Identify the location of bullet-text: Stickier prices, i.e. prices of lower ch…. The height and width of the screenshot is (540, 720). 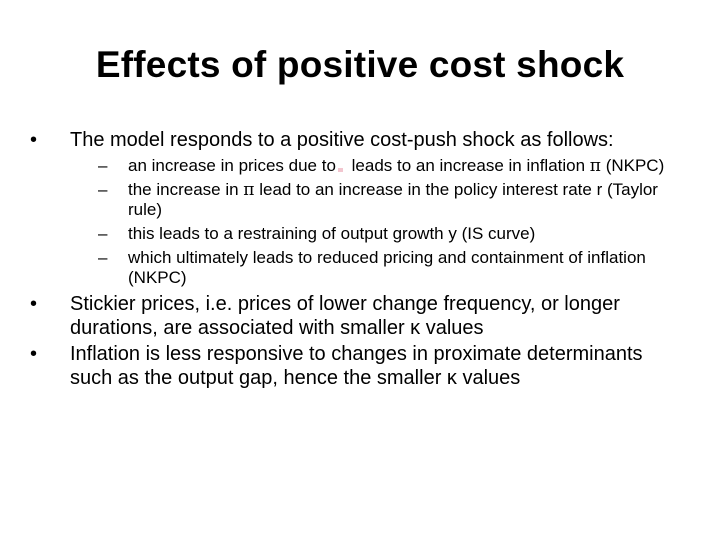
(345, 316).